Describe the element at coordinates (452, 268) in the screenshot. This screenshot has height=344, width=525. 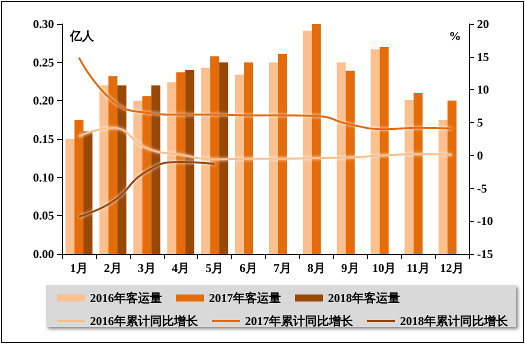
I see `x-tick-label: 12月` at that location.